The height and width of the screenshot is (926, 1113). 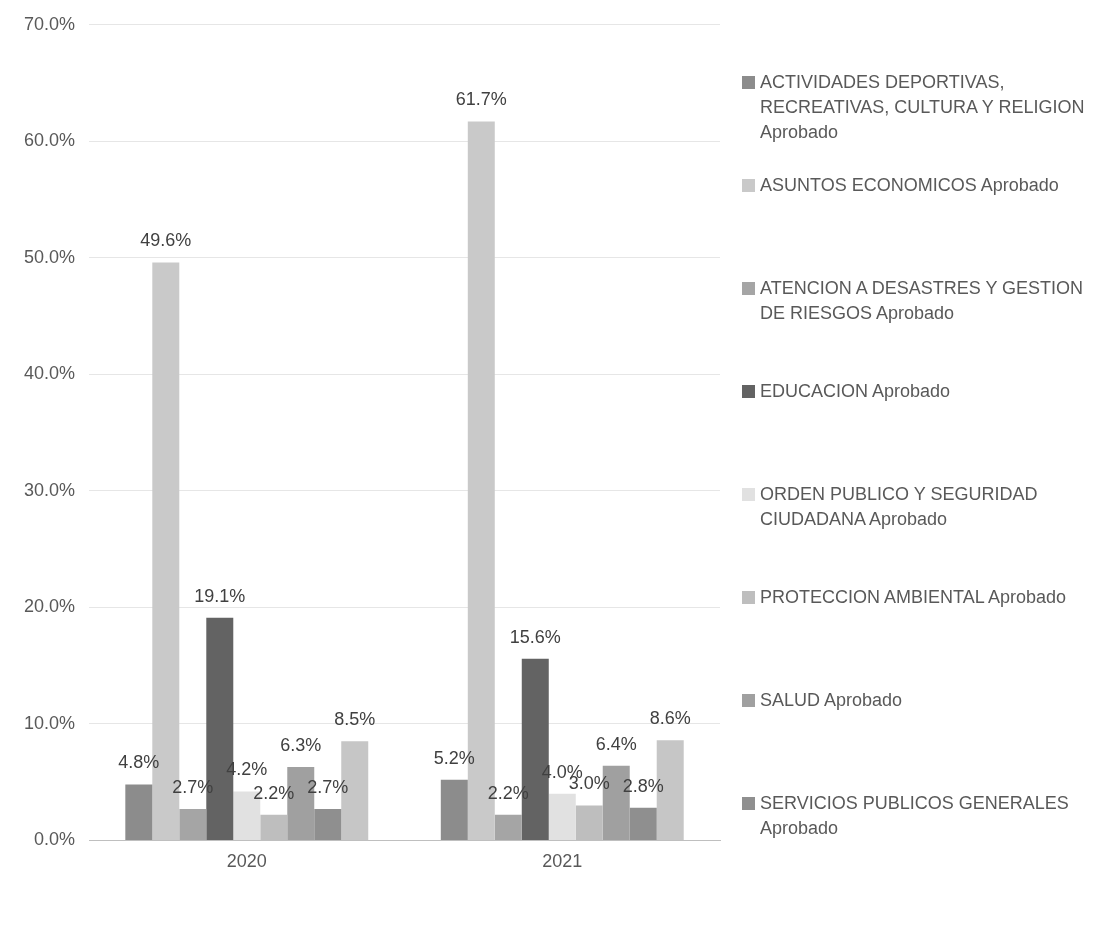 I want to click on data-label: 61.7%, so click(x=481, y=99).